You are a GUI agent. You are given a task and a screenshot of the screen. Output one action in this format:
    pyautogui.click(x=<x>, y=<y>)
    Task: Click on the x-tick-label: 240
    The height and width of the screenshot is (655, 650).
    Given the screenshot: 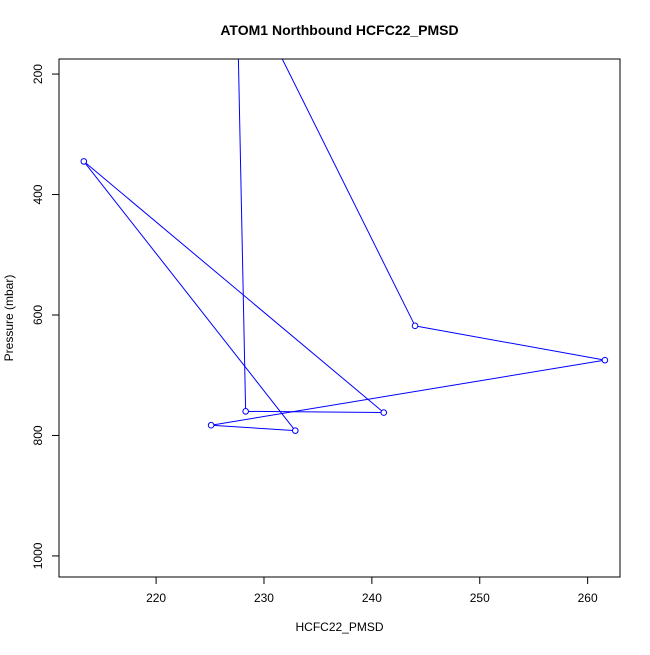 What is the action you would take?
    pyautogui.click(x=372, y=598)
    